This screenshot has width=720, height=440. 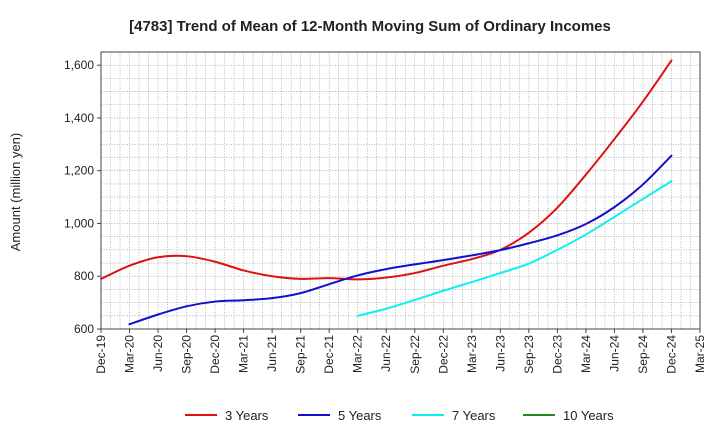 I want to click on legend: 3 Years 5 Years 7 Years 10 Years, so click(x=399, y=415).